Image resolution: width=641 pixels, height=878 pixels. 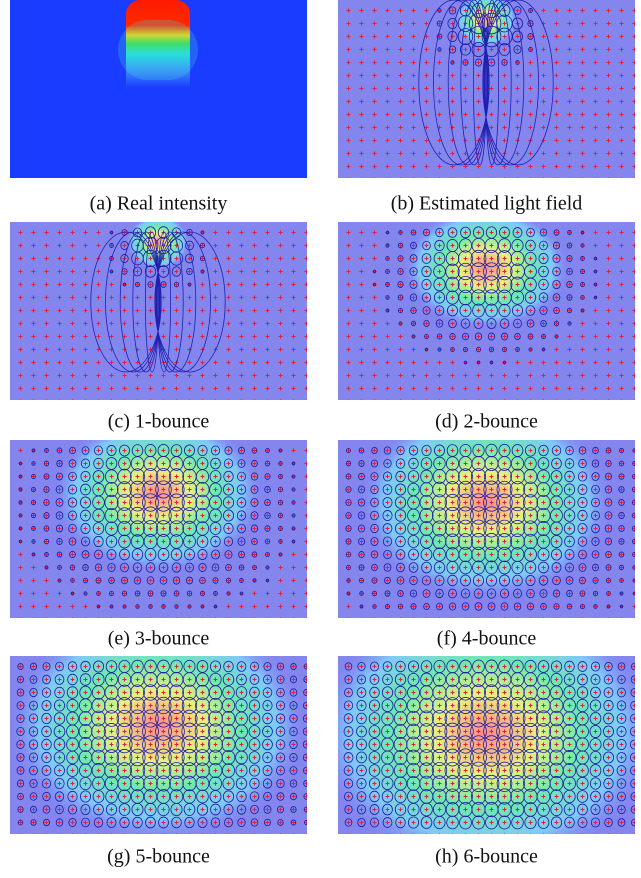 I want to click on caption: (g) 5-bounce, so click(x=158, y=857).